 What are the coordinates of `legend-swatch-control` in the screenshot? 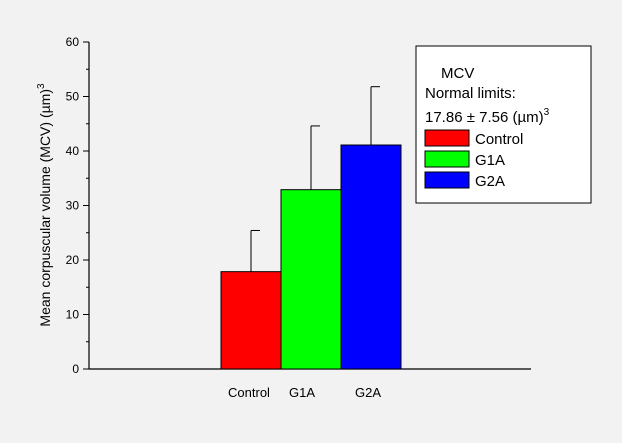 It's located at (447, 138).